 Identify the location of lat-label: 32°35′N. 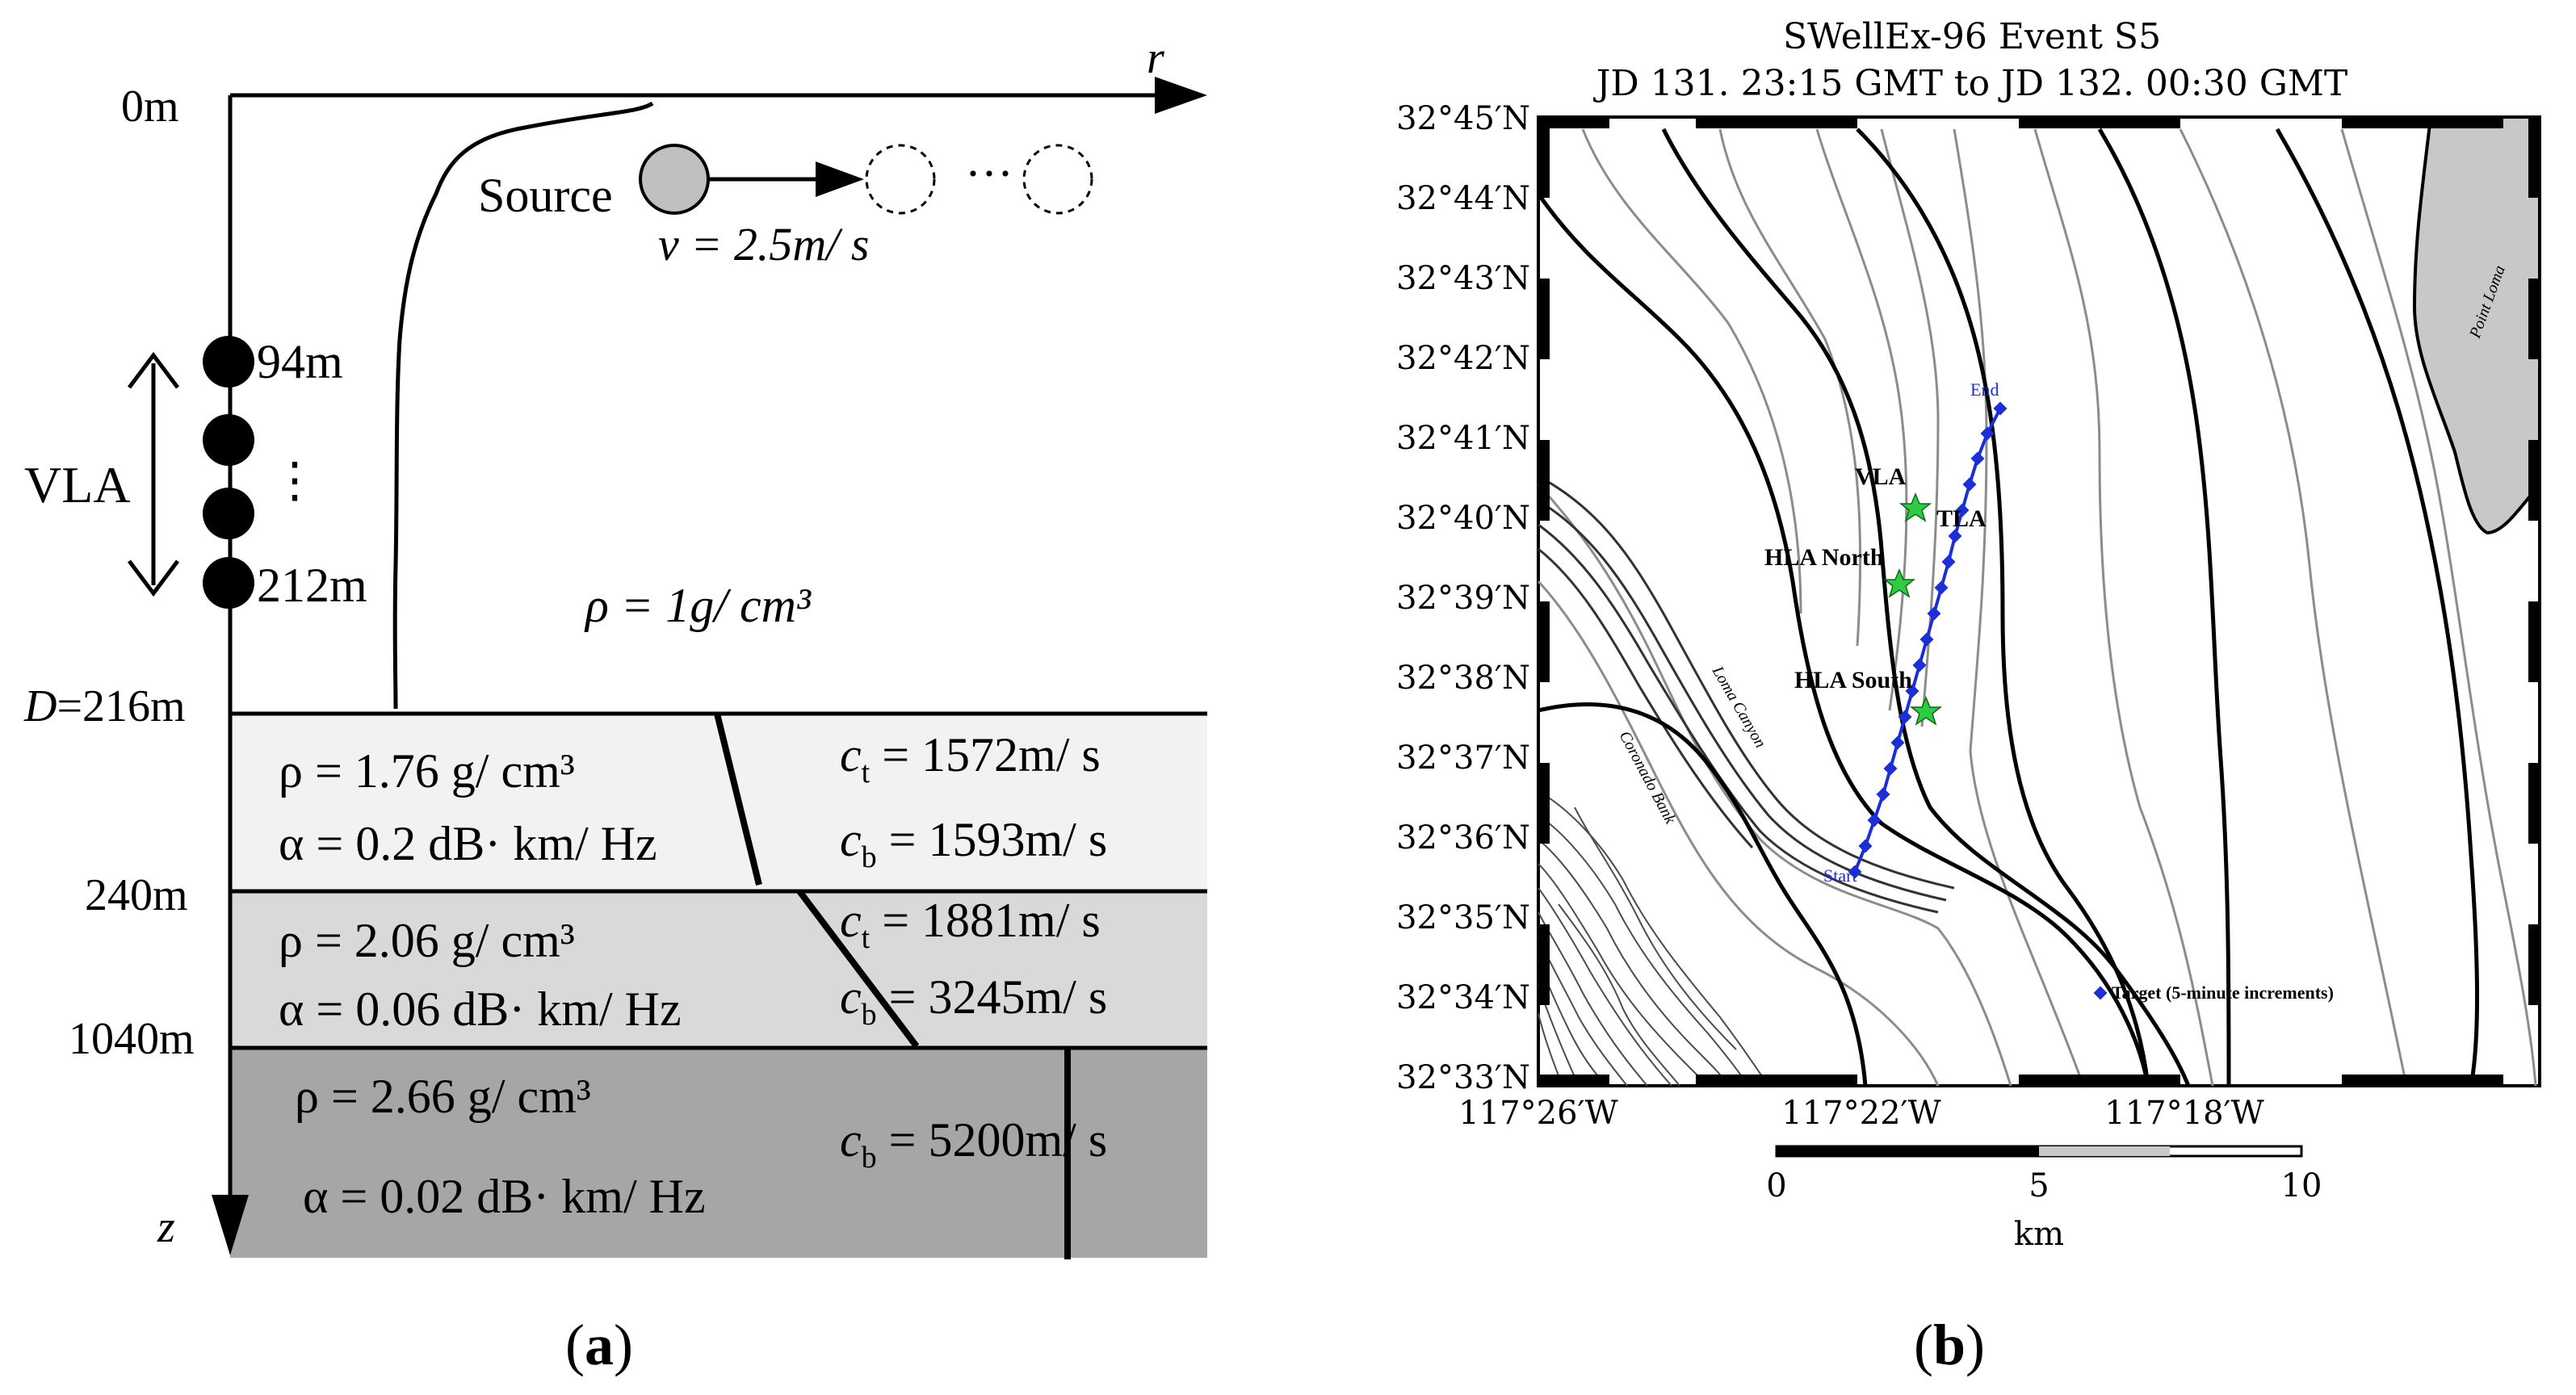
(1463, 917).